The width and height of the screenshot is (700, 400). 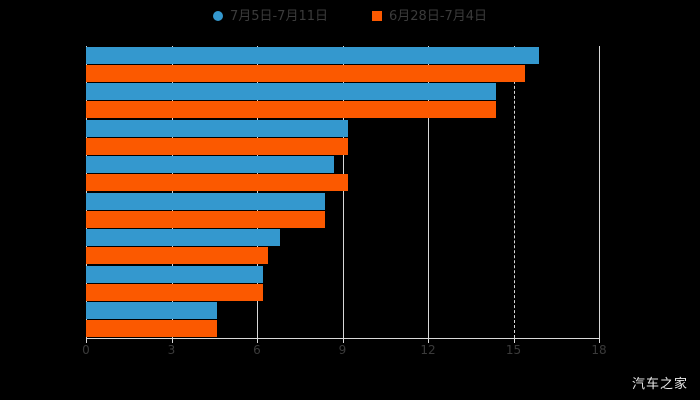 What do you see at coordinates (428, 350) in the screenshot?
I see `x-axis-tick-label: 12` at bounding box center [428, 350].